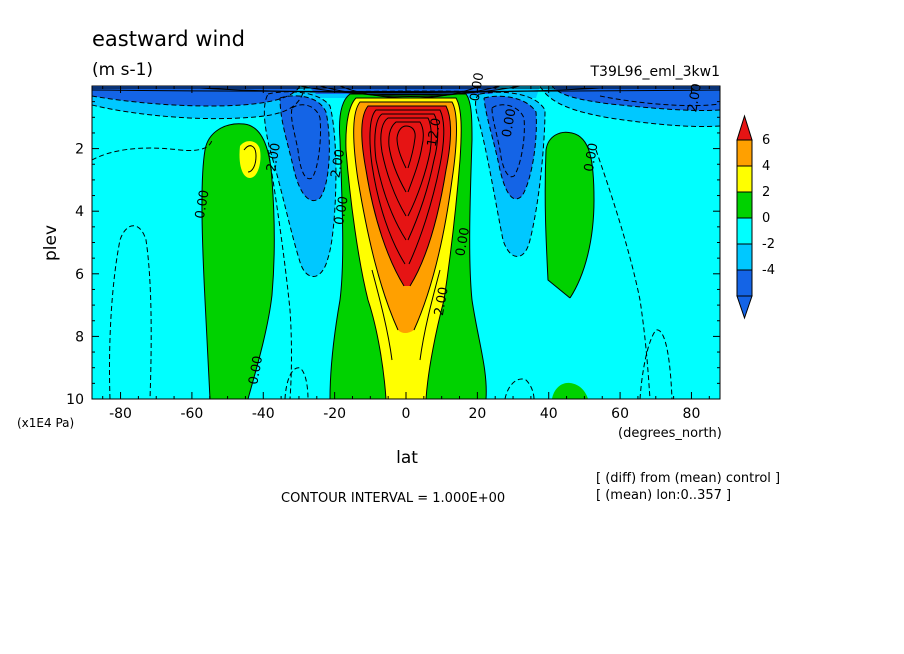  Describe the element at coordinates (120, 414) in the screenshot. I see `x-tick-label: -80` at that location.